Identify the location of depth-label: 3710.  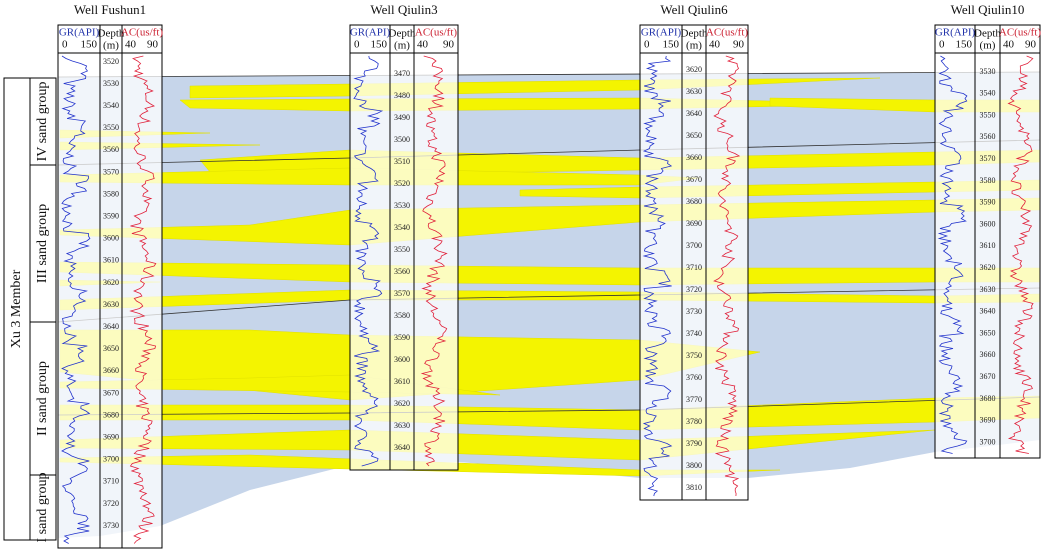
(694, 267).